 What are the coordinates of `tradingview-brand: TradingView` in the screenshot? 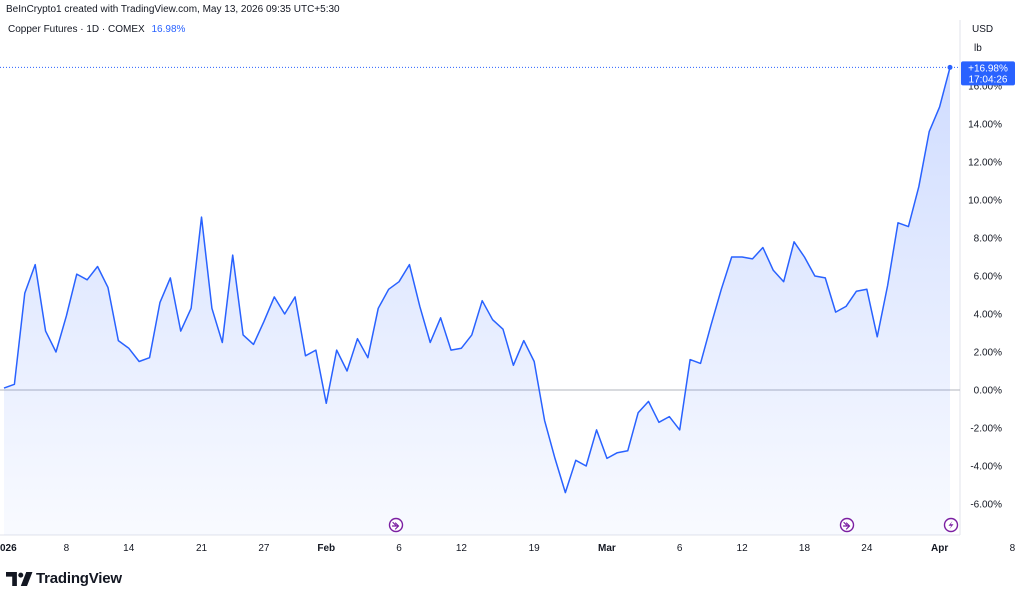 It's located at (64, 578).